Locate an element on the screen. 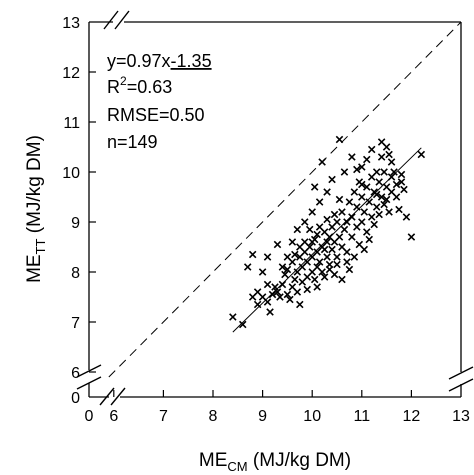 Image resolution: width=474 pixels, height=475 pixels. r2-prefix: R is located at coordinates (113, 87).